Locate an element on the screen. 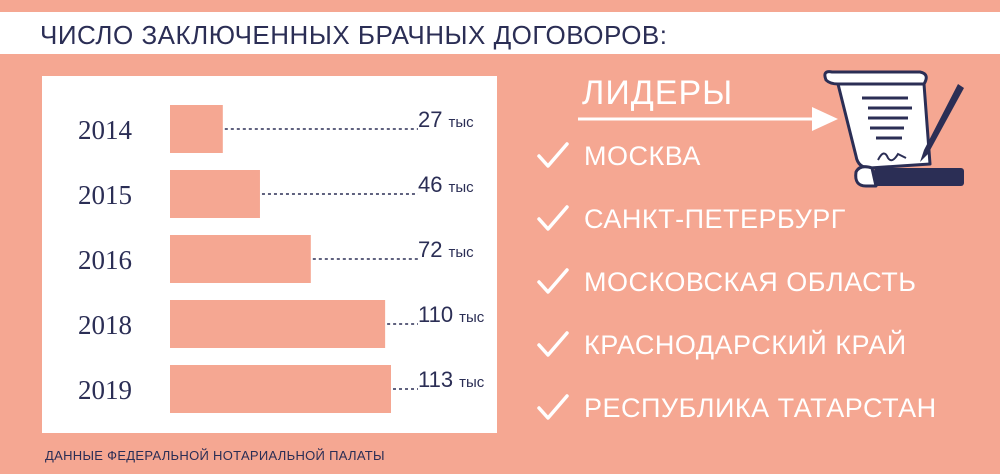 The width and height of the screenshot is (1000, 474). leaders-heading: ЛИДЕРЫ is located at coordinates (658, 93).